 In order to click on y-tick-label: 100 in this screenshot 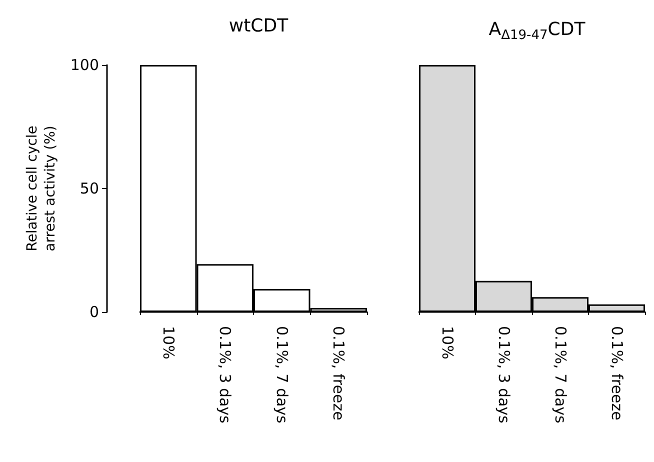, I will do `click(84, 65)`.